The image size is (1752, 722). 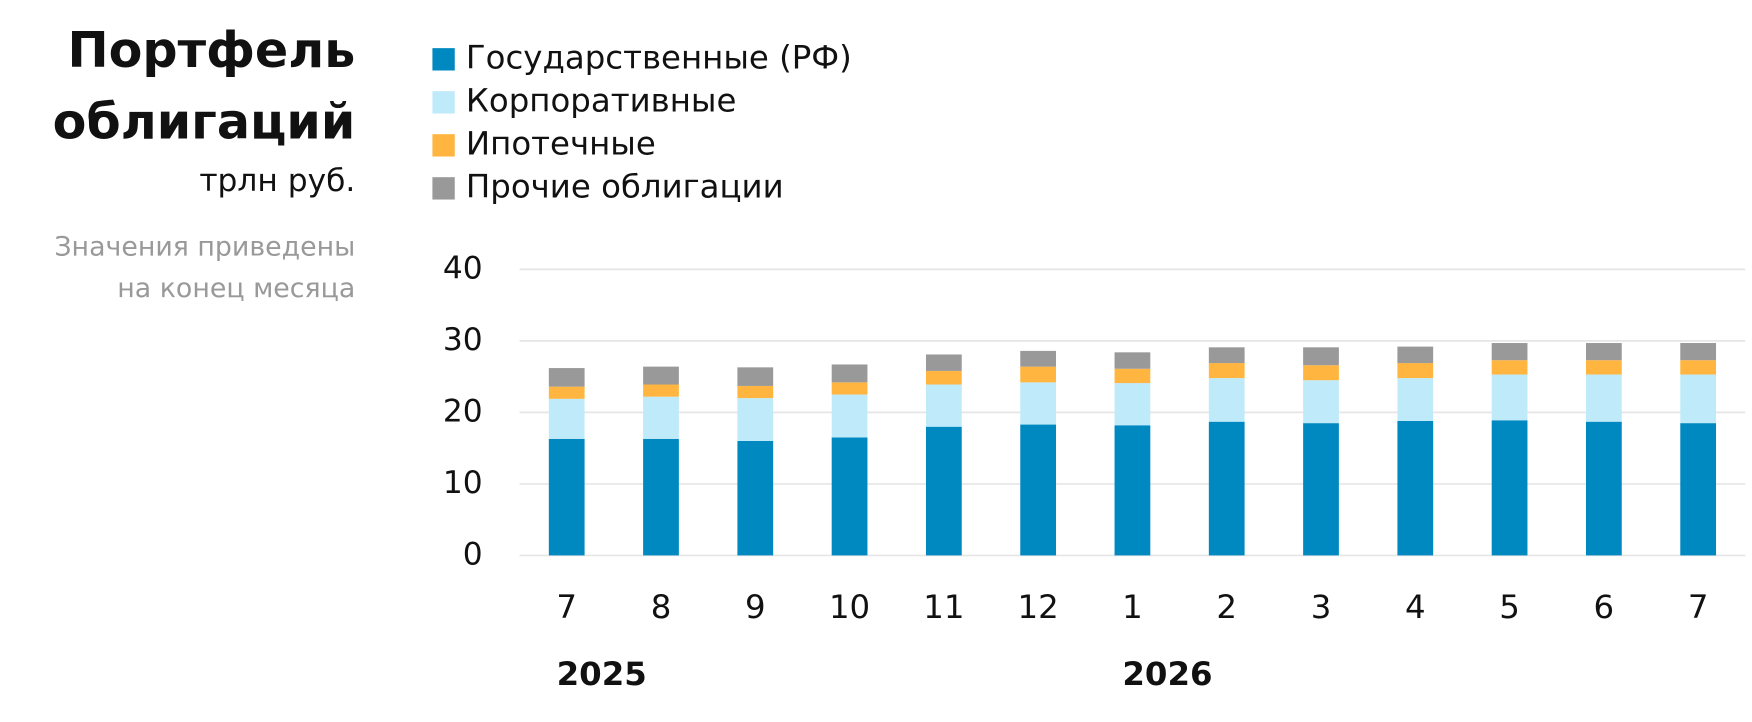 What do you see at coordinates (236, 288) in the screenshot?
I see `note: на конец месяца` at bounding box center [236, 288].